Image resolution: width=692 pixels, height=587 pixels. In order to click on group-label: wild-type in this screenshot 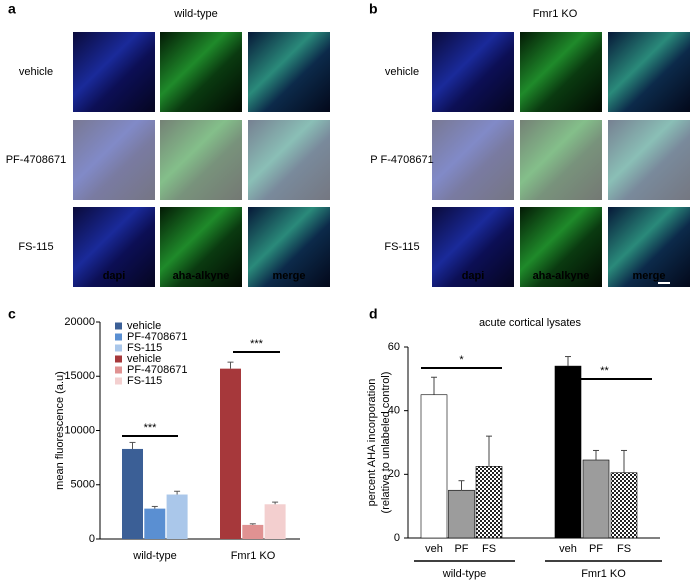, I will do `click(464, 574)`.